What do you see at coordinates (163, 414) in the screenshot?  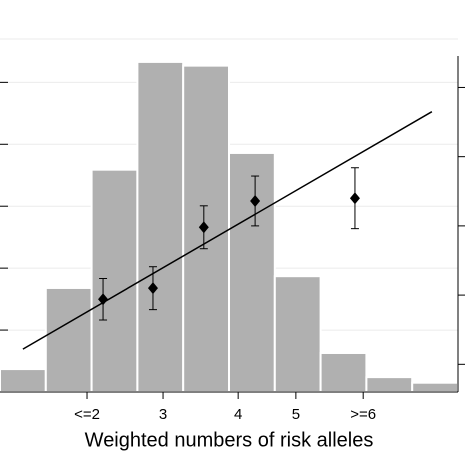 I see `x-tick-label: 3` at bounding box center [163, 414].